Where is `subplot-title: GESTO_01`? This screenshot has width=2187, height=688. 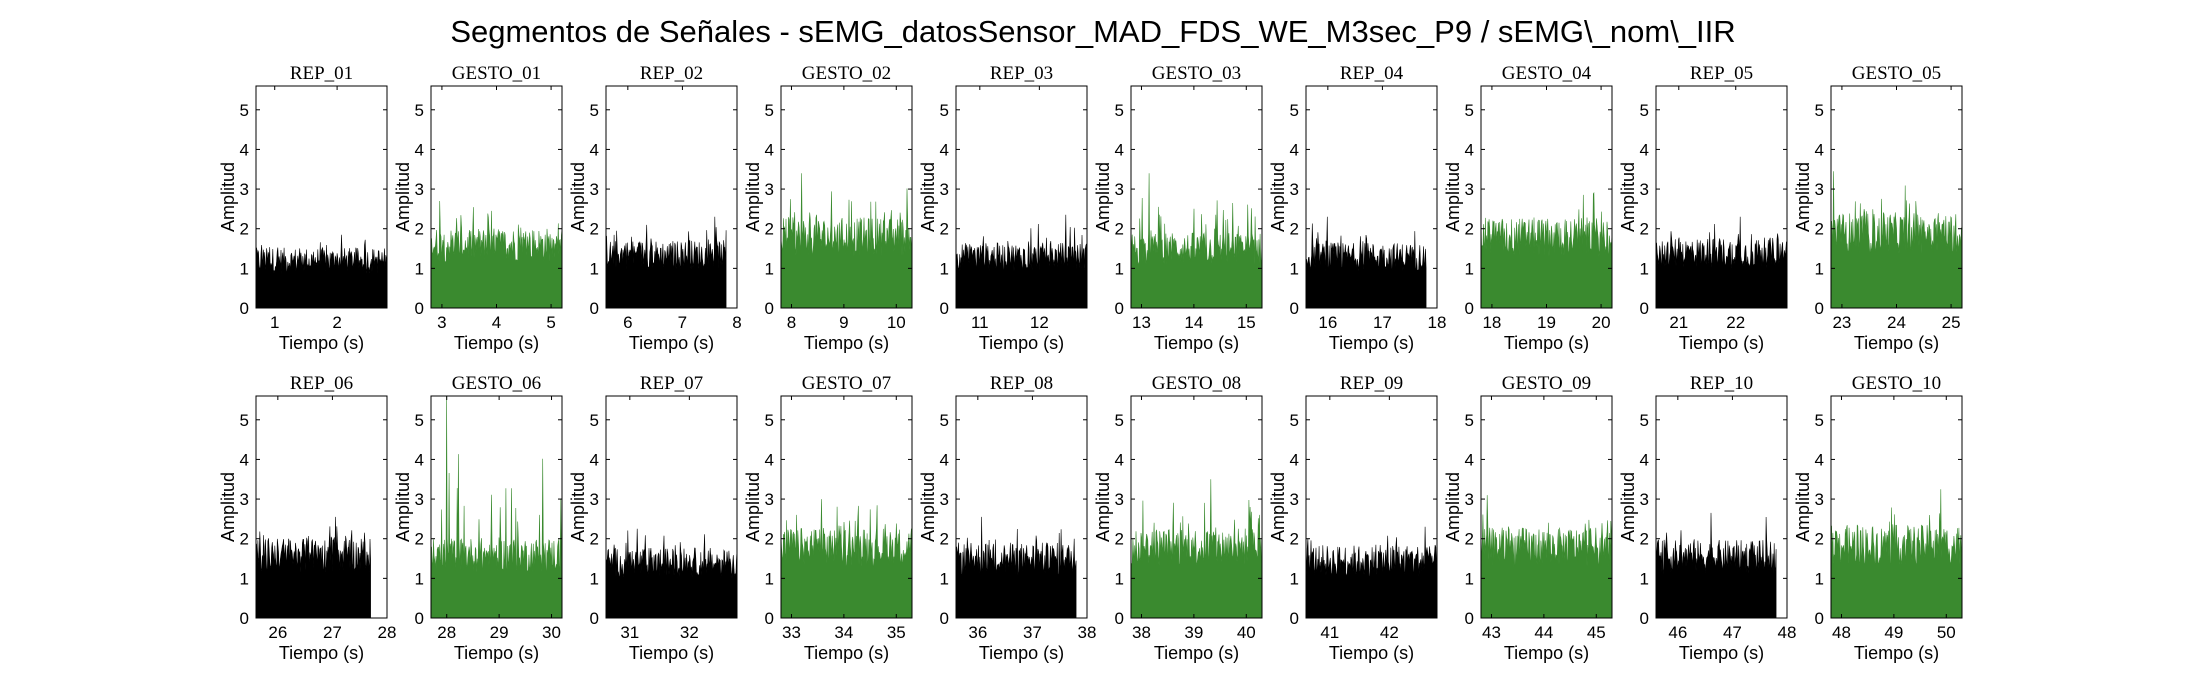 subplot-title: GESTO_01 is located at coordinates (496, 73).